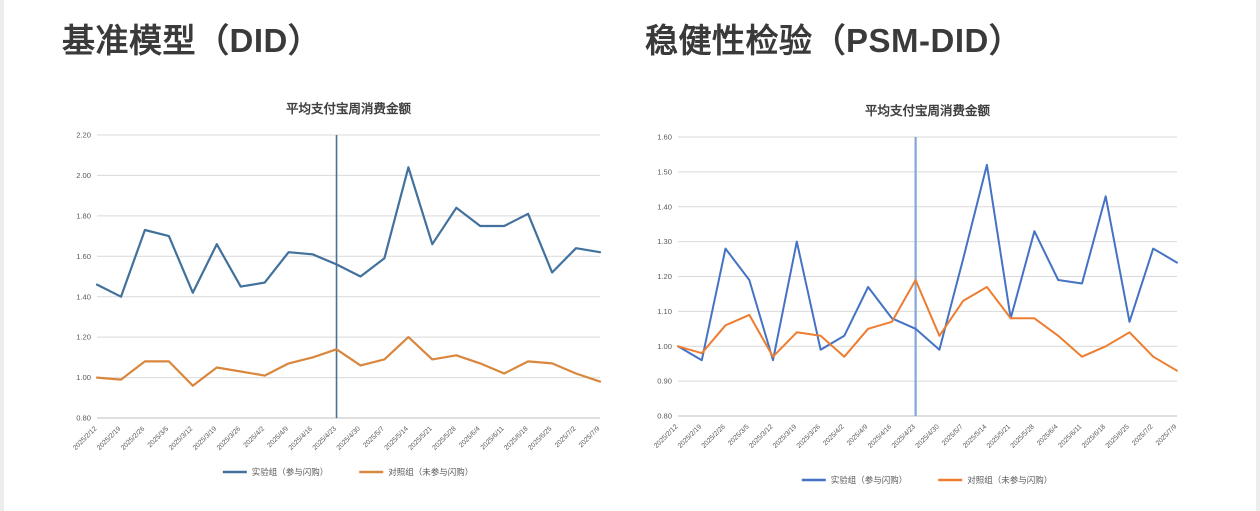 Image resolution: width=1260 pixels, height=511 pixels. What do you see at coordinates (664, 381) in the screenshot?
I see `y-tick-label: 0.90` at bounding box center [664, 381].